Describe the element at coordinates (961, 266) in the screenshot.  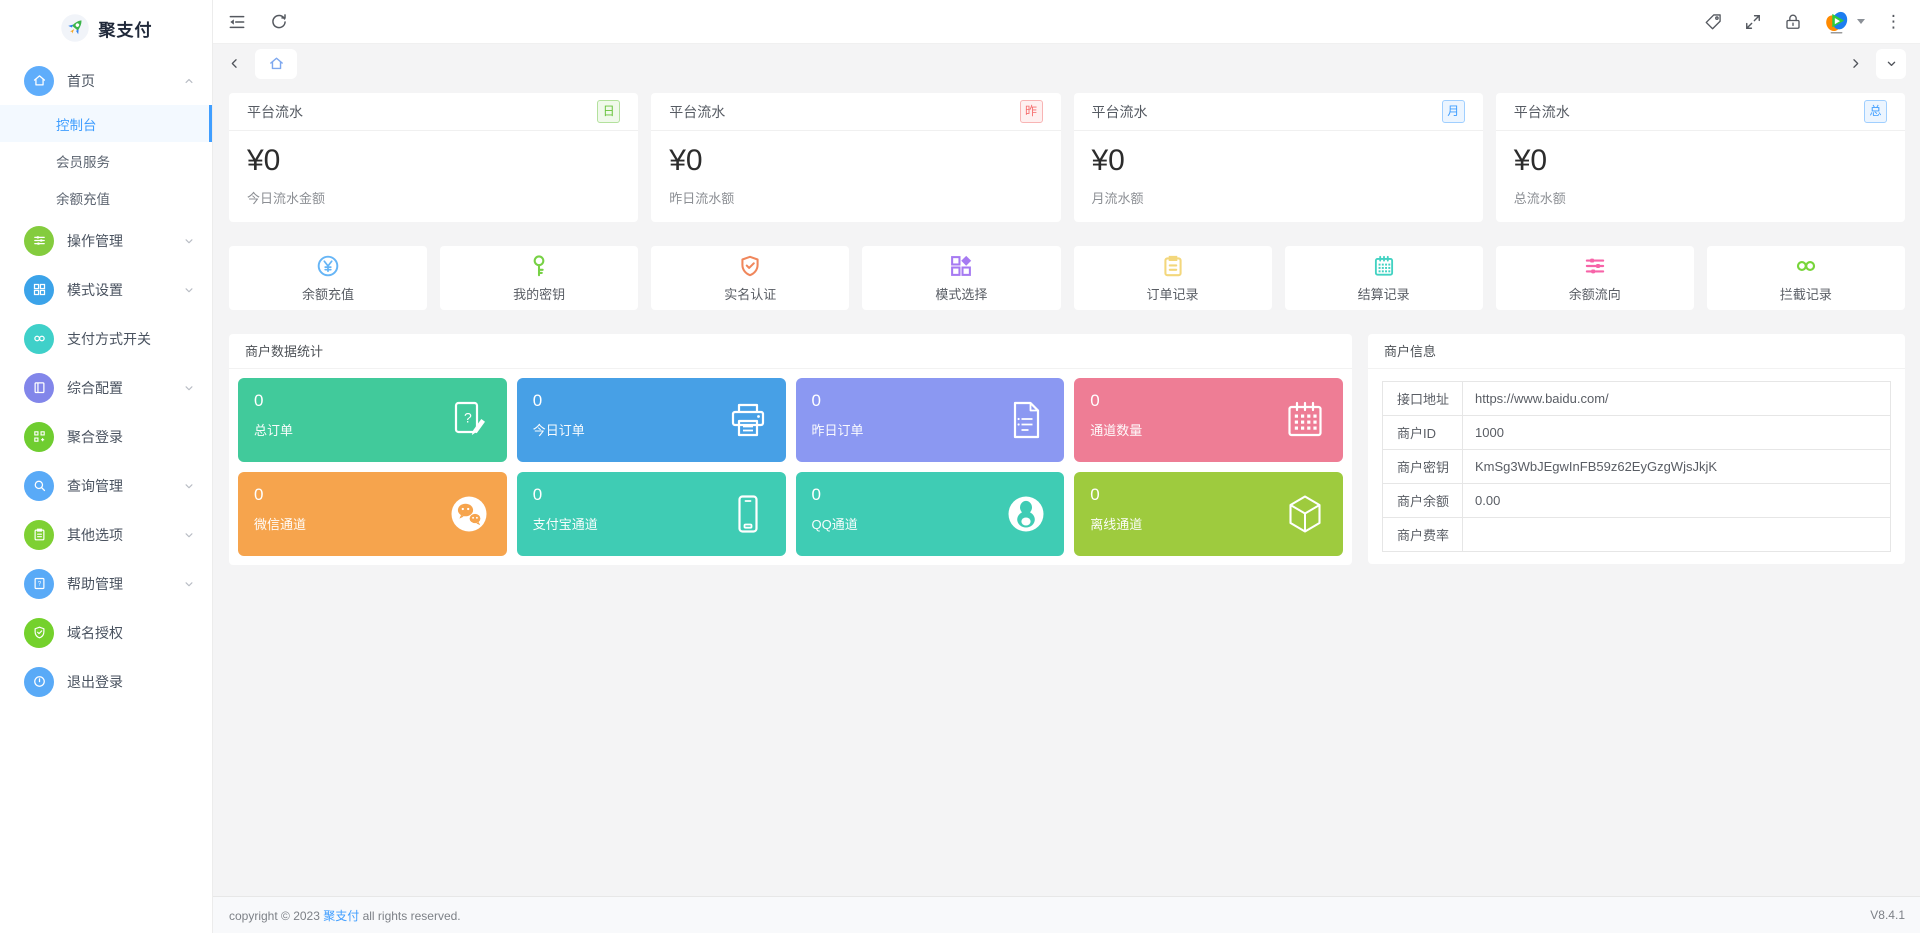
I see `mode-grid-icon` at that location.